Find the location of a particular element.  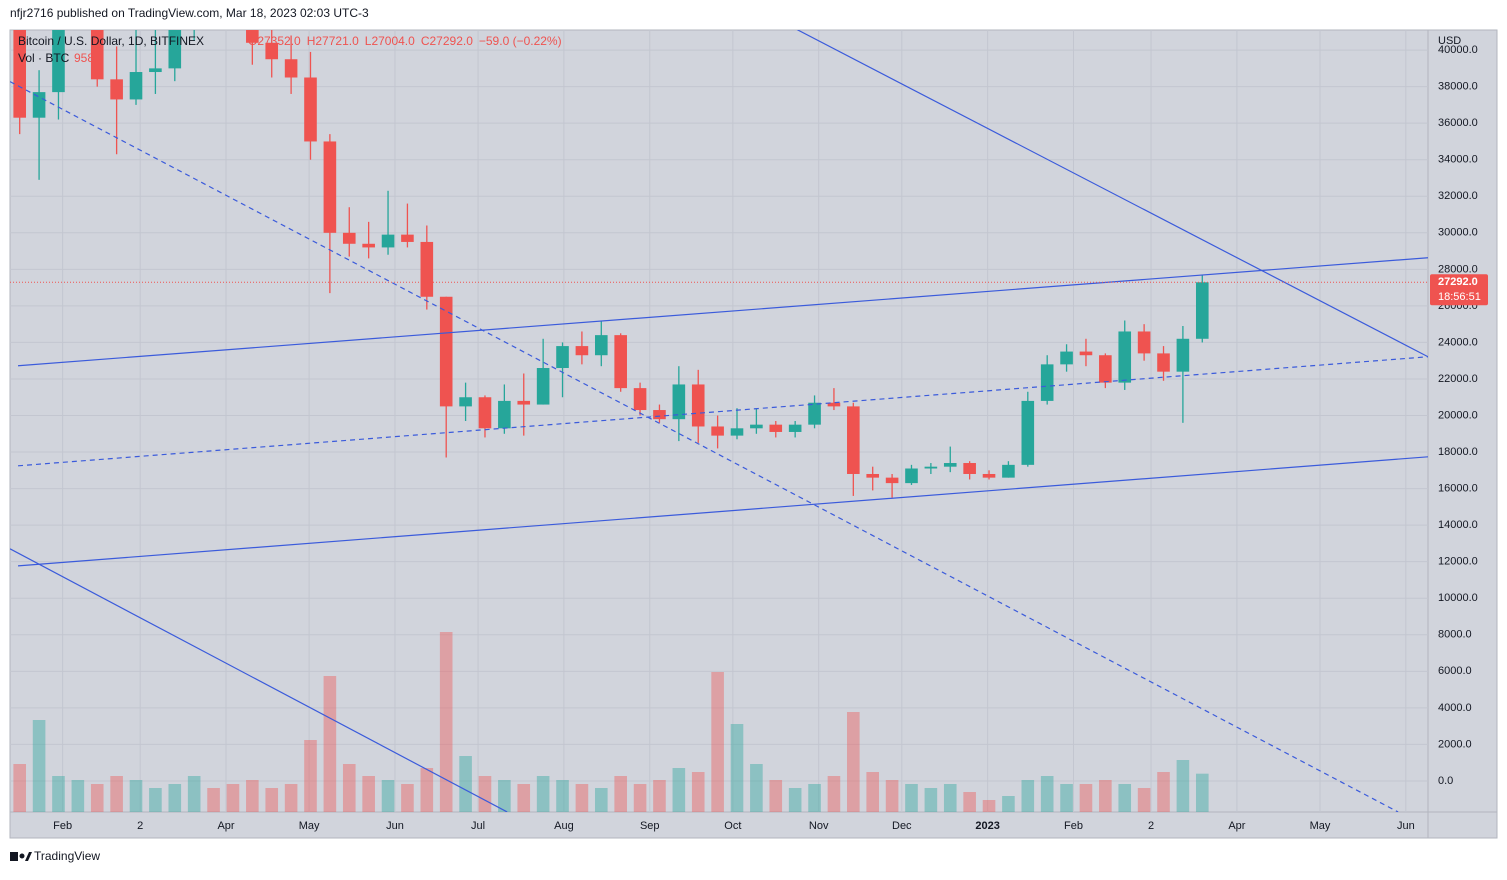

y-tick-label: 2000.0 is located at coordinates (1455, 744).